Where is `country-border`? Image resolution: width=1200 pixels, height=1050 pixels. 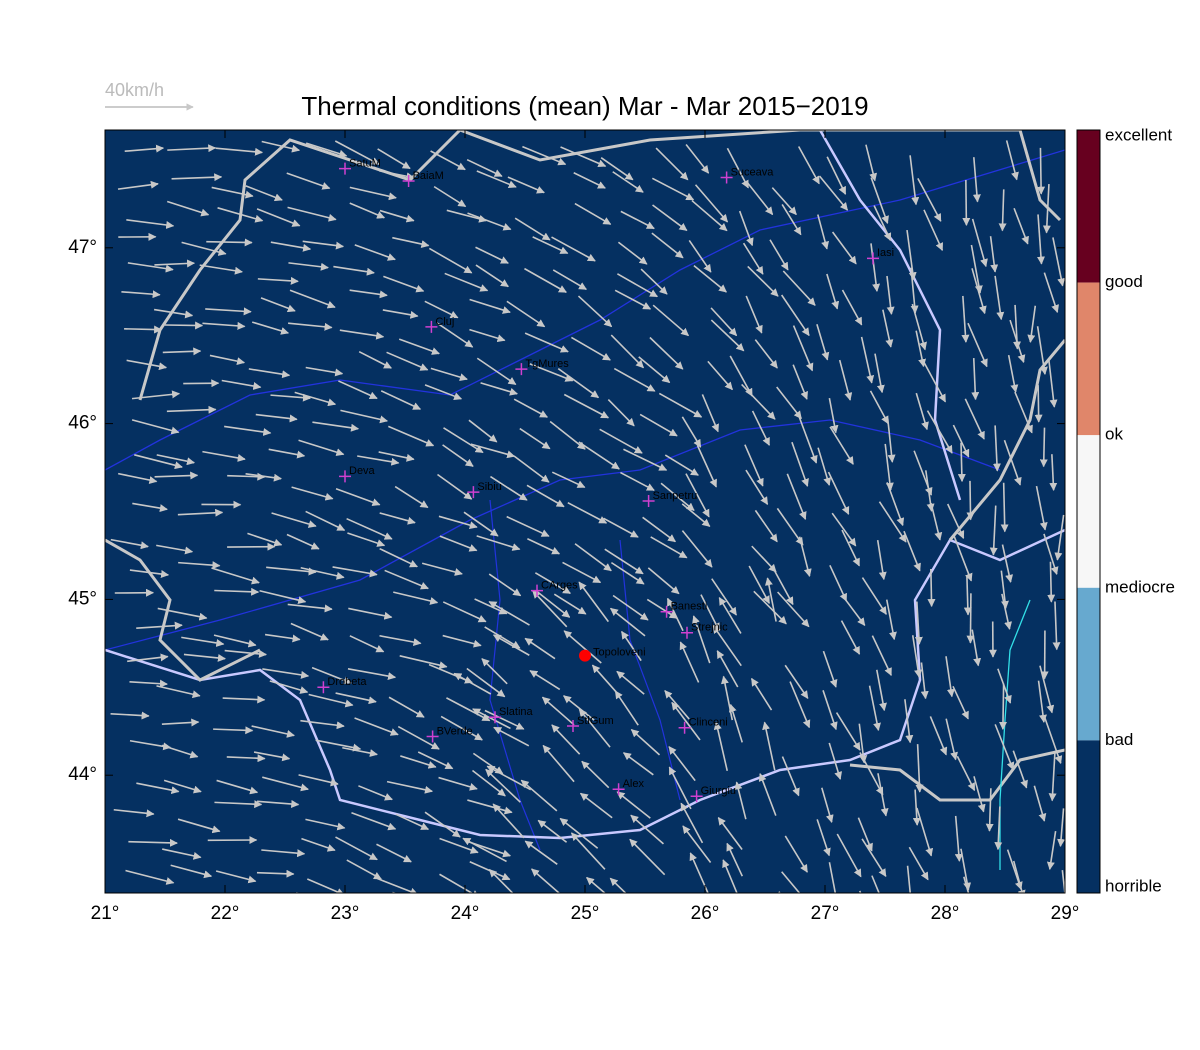 country-border is located at coordinates (183, 610).